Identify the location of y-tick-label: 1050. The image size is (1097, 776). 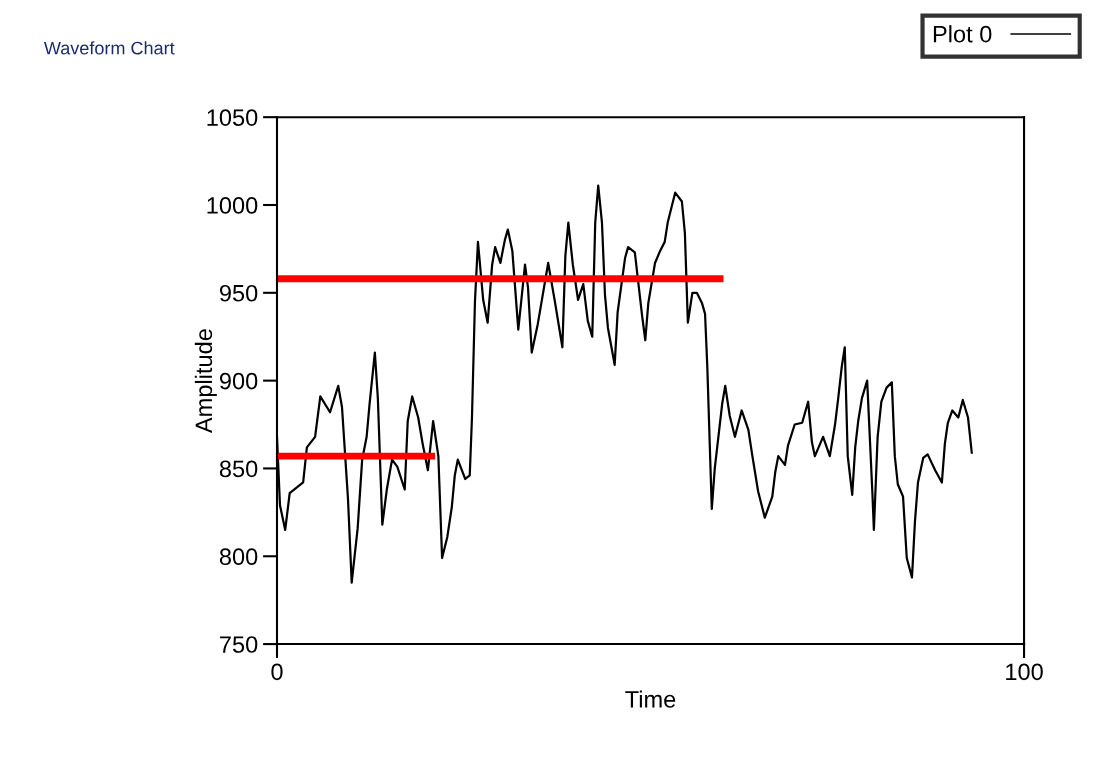
(232, 117).